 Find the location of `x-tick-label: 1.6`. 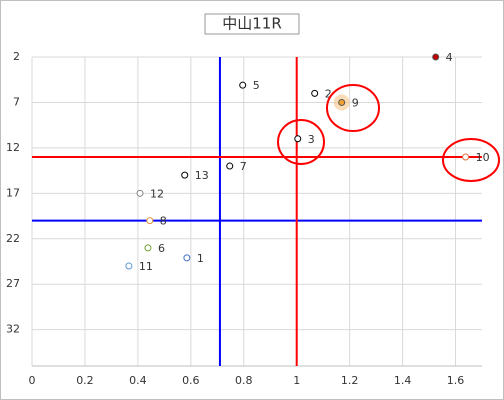

x-tick-label: 1.6 is located at coordinates (456, 380).